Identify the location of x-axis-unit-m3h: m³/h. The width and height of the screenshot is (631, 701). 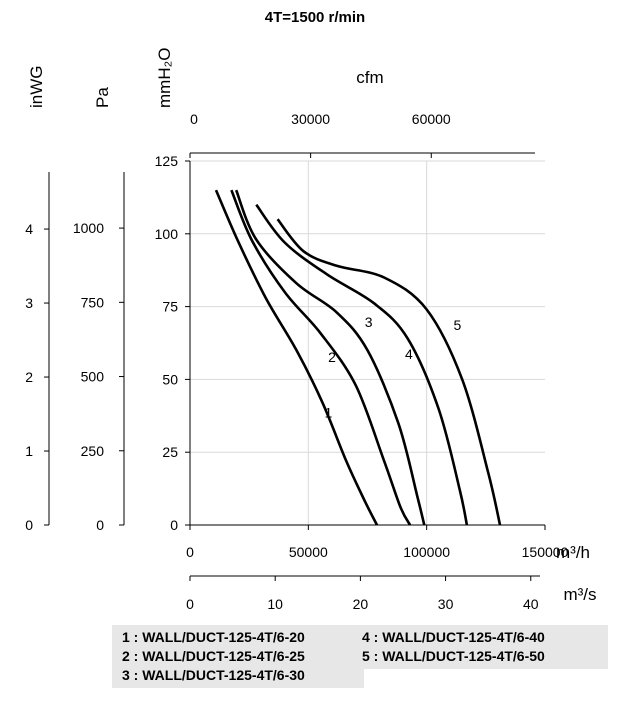
(573, 552).